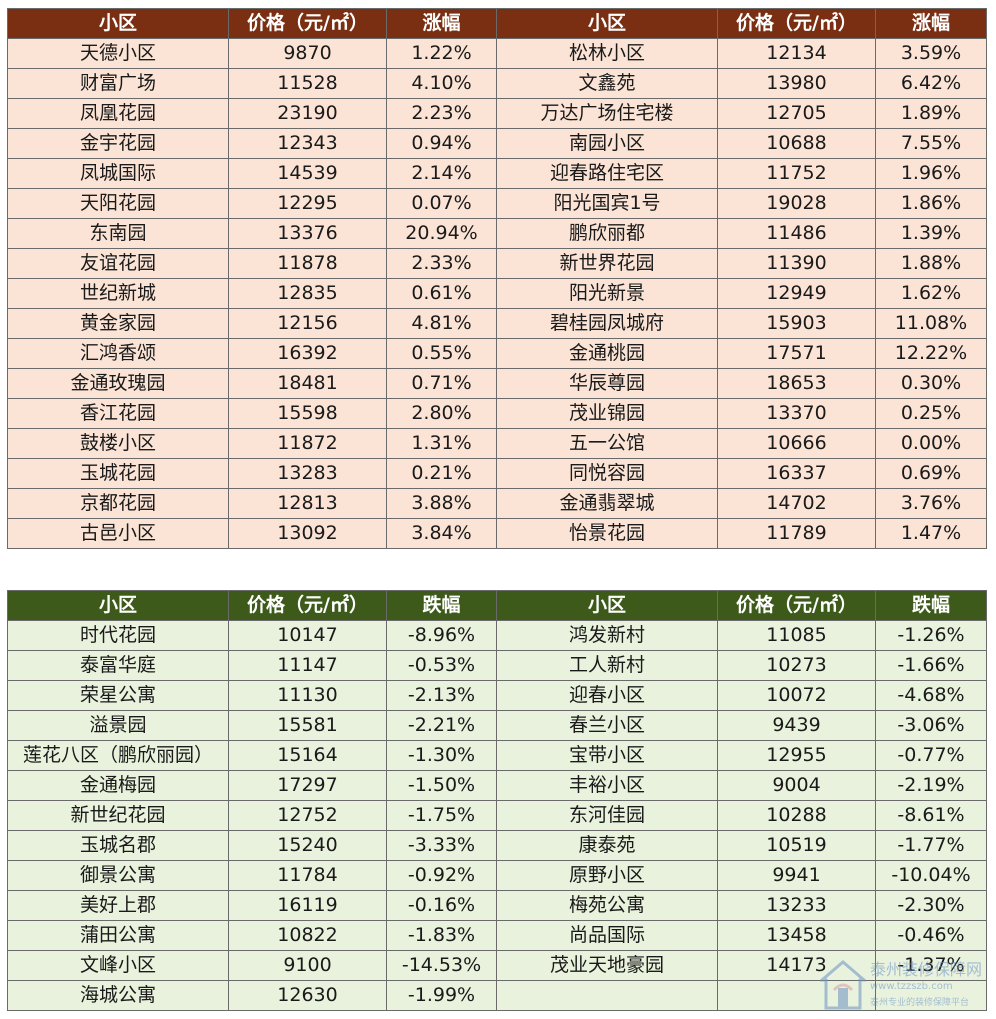 This screenshot has height=1019, width=996. I want to click on price-cell: 11486, so click(796, 233).